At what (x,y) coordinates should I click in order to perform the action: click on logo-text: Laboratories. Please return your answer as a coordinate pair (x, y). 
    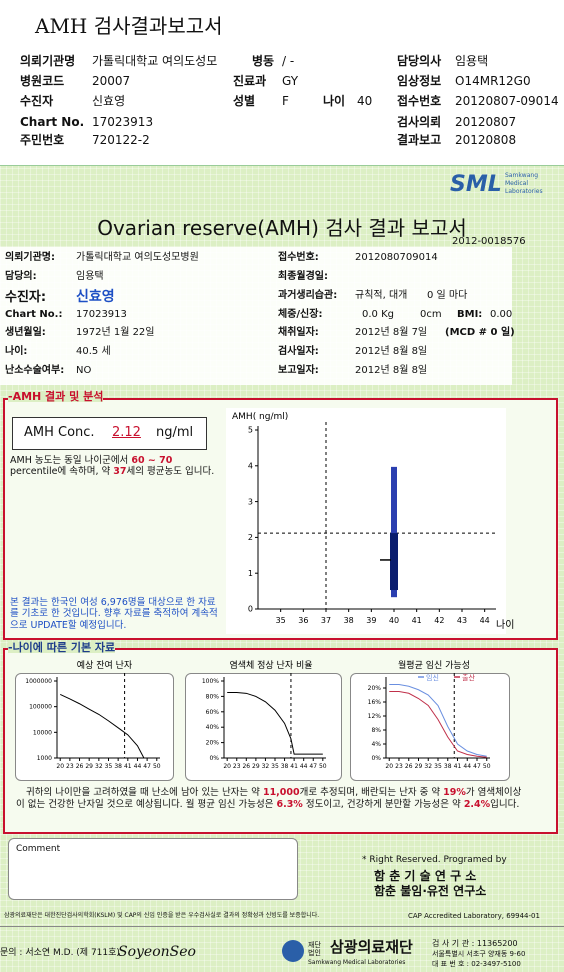
    Looking at the image, I should click on (524, 191).